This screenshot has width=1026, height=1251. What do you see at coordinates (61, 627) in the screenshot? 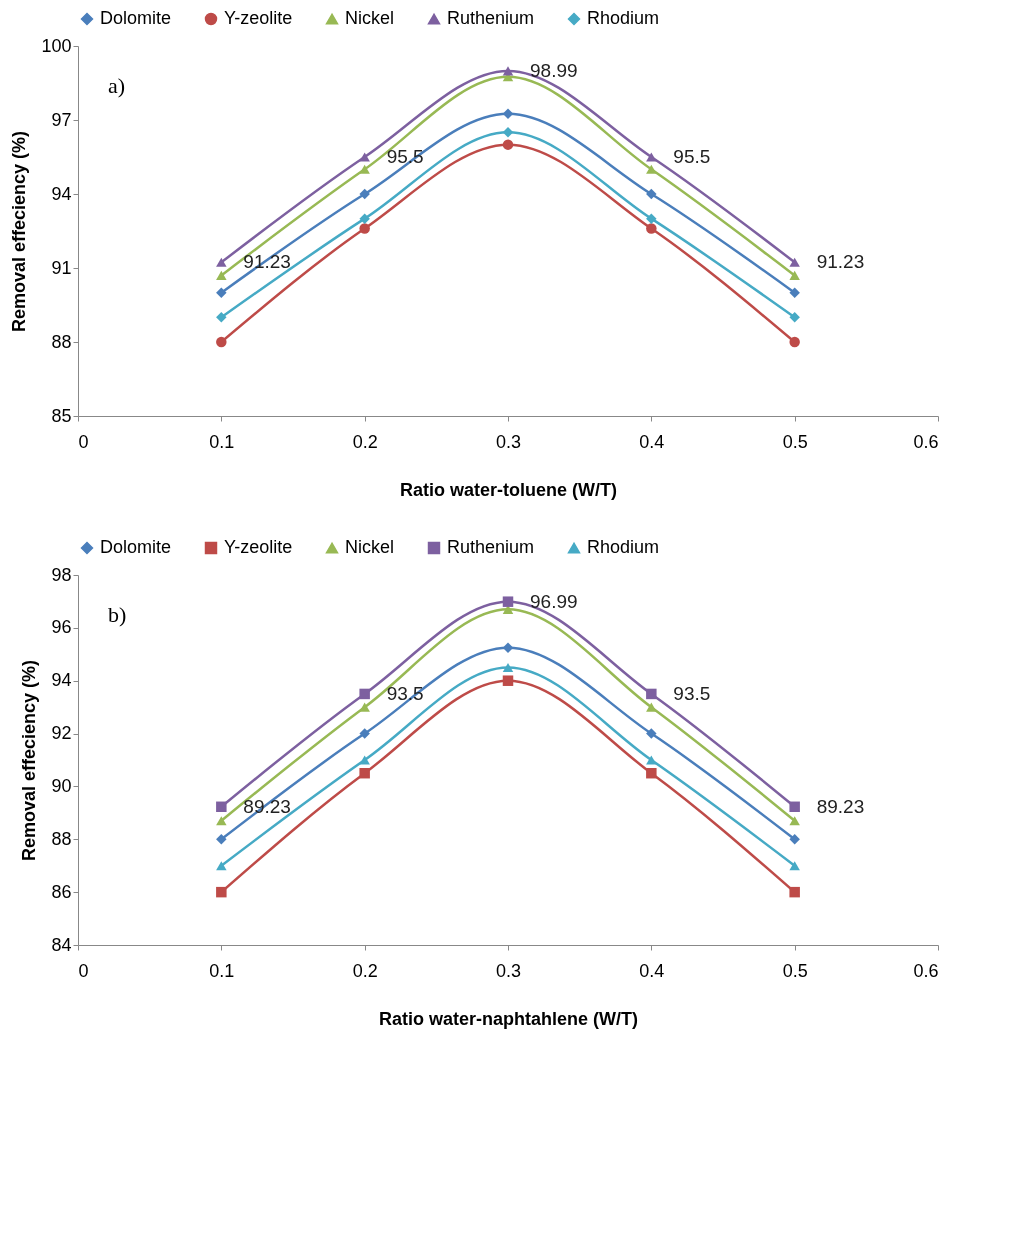
I see `y-tick-label: 96` at bounding box center [61, 627].